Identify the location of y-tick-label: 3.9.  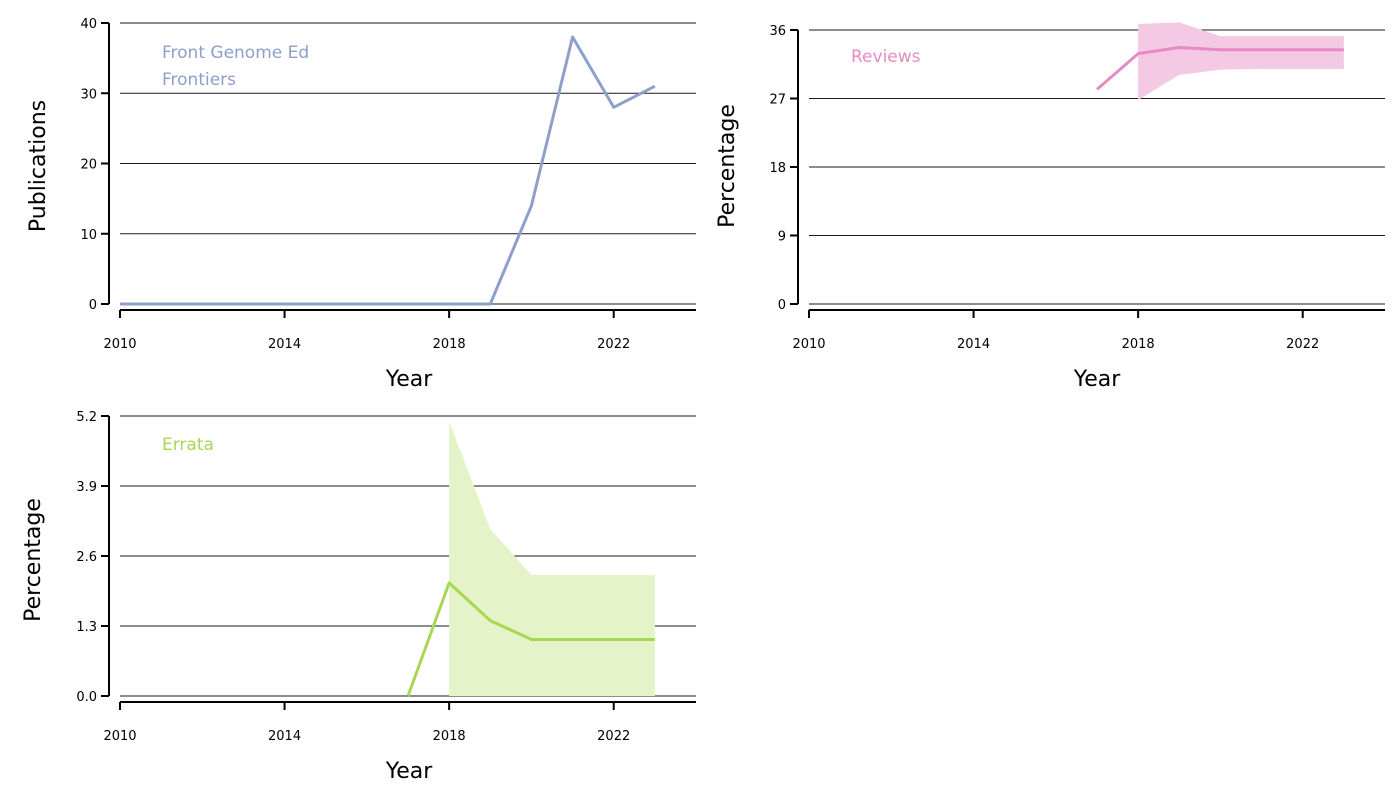
(86, 487).